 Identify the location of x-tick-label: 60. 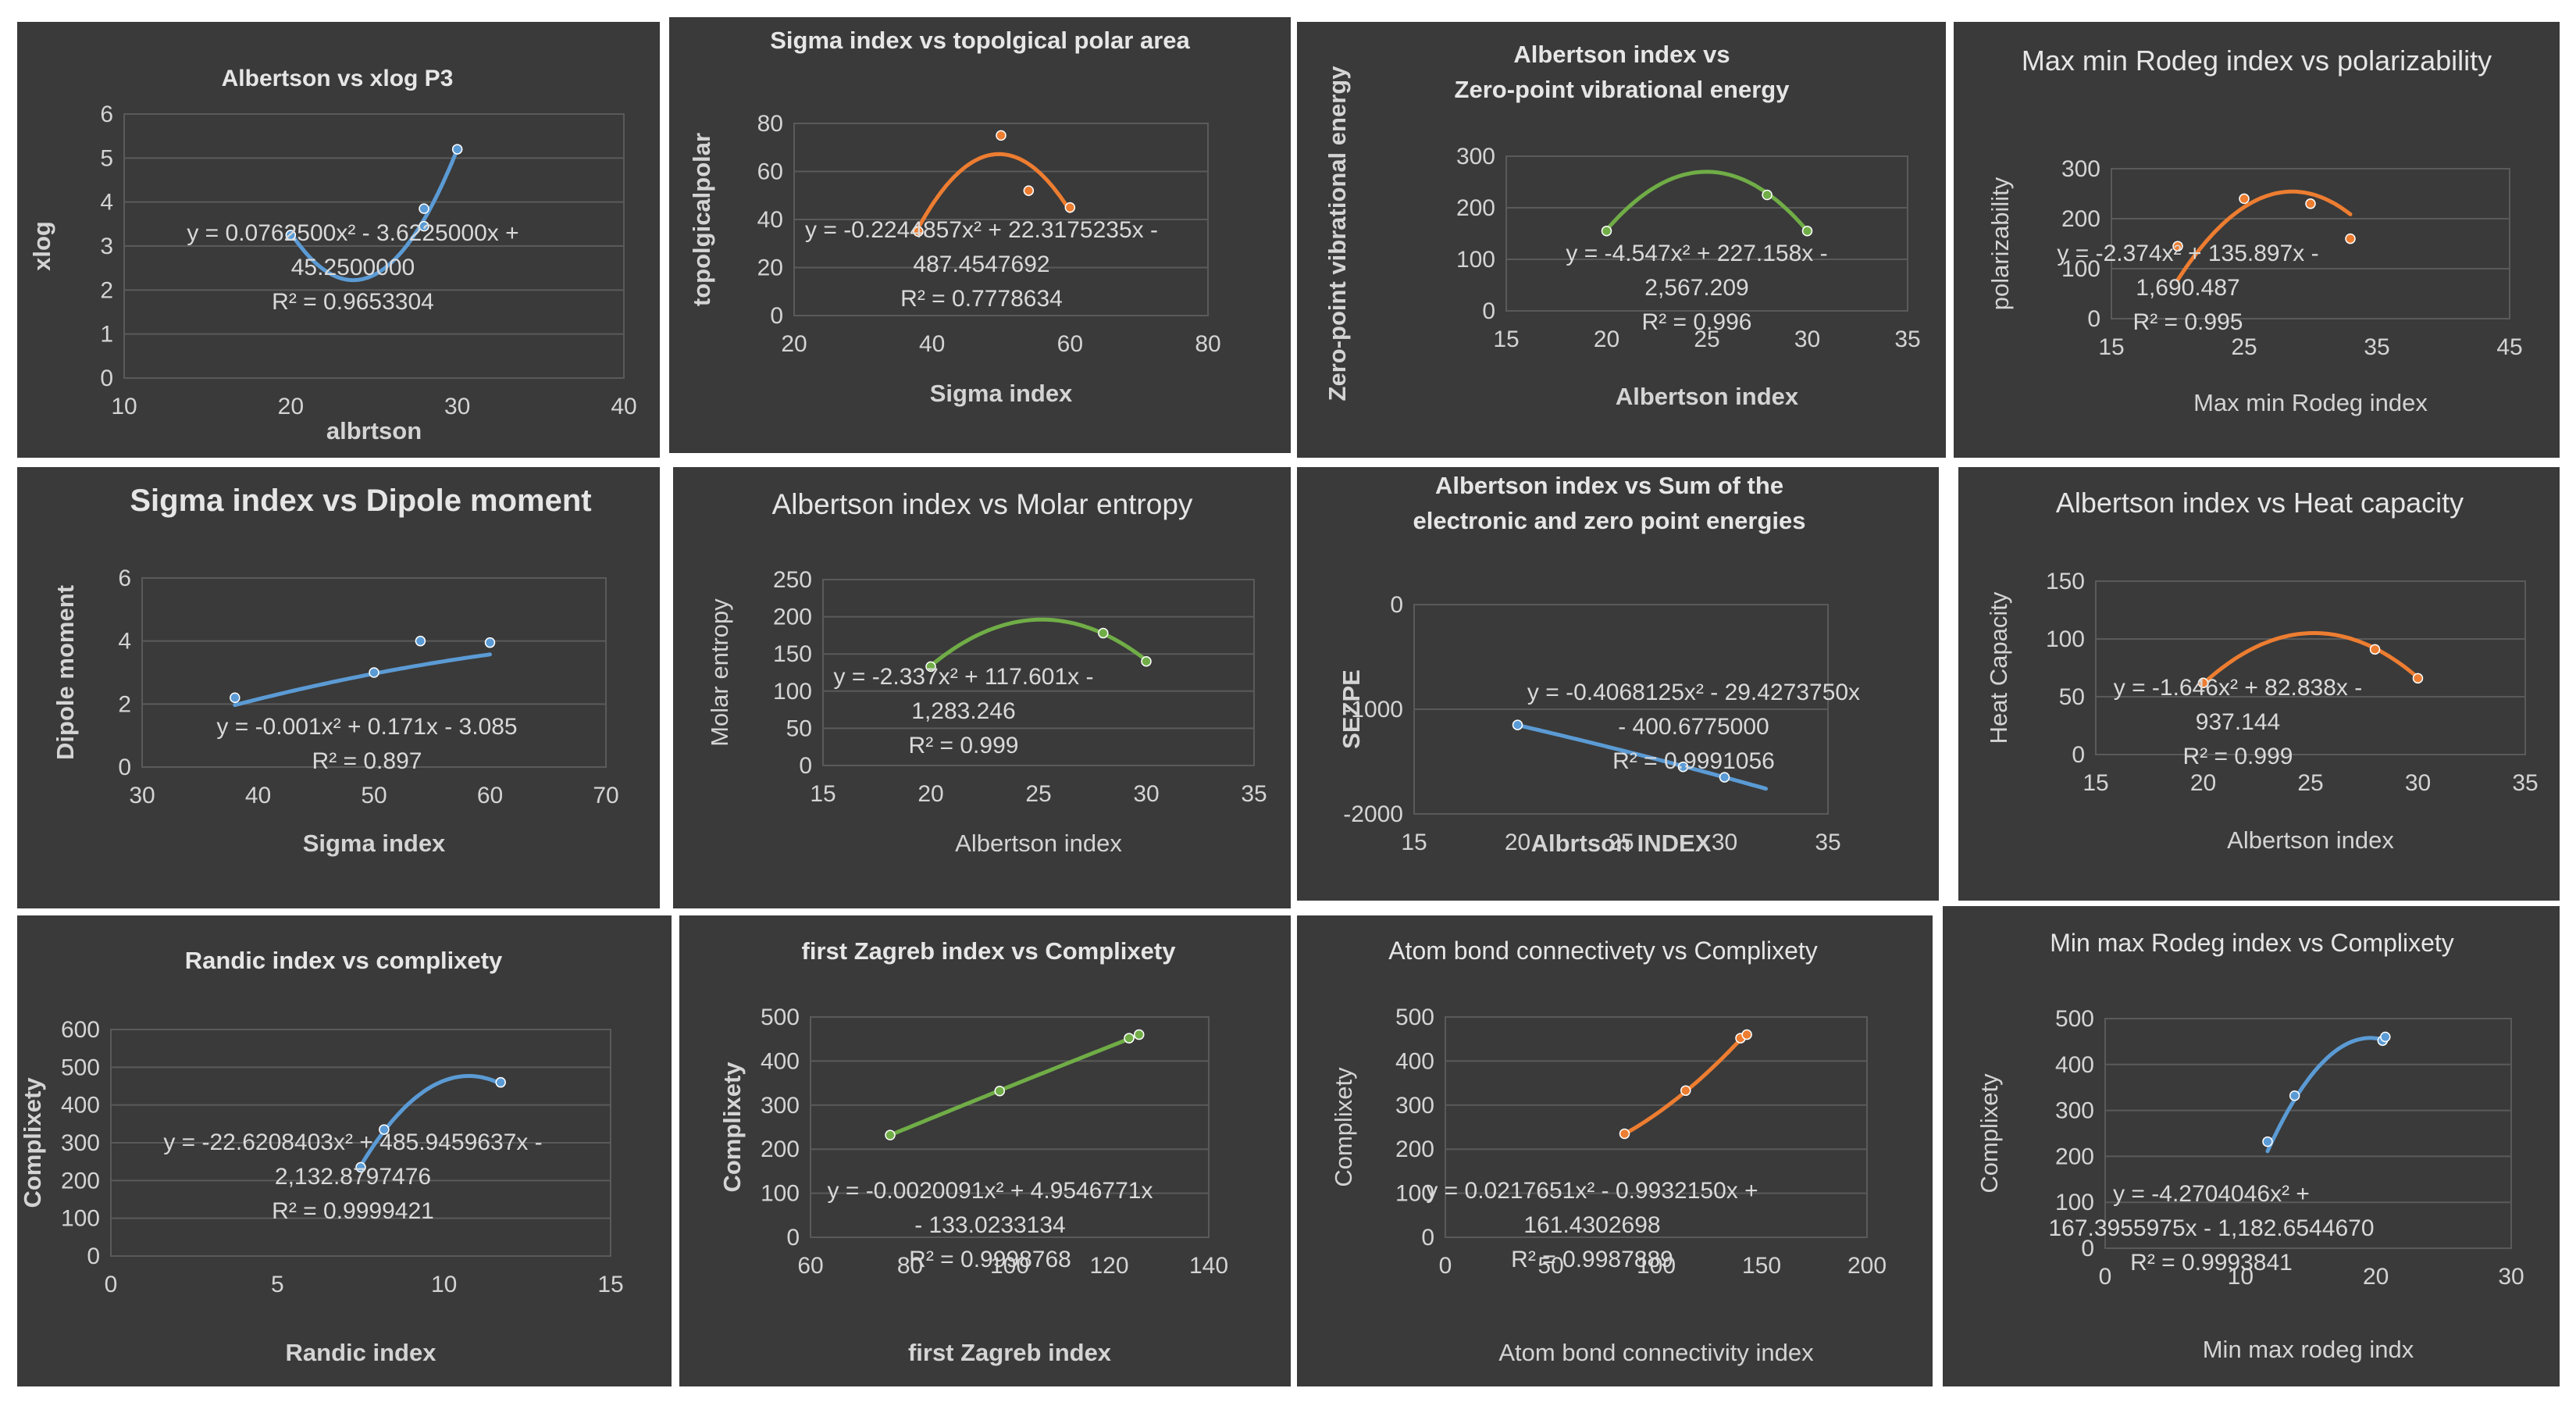
(810, 1266).